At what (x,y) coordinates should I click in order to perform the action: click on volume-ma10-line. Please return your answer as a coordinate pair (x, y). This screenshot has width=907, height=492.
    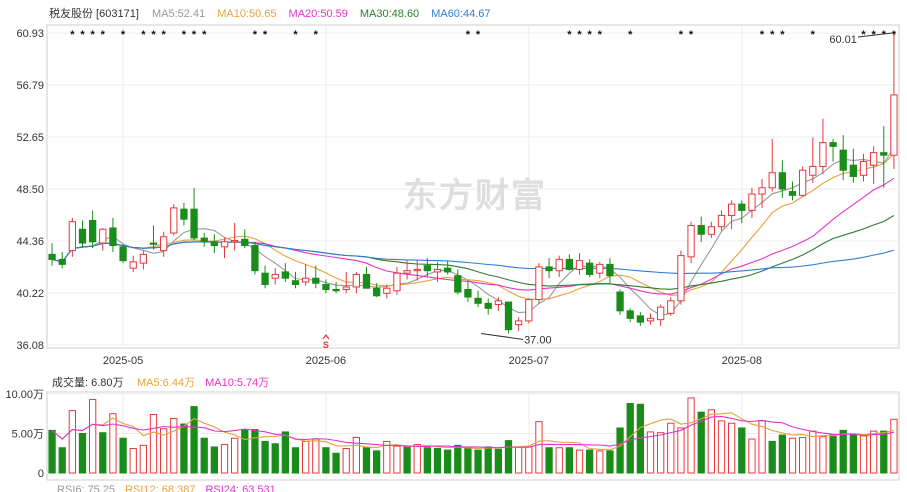
    Looking at the image, I should click on (473, 432).